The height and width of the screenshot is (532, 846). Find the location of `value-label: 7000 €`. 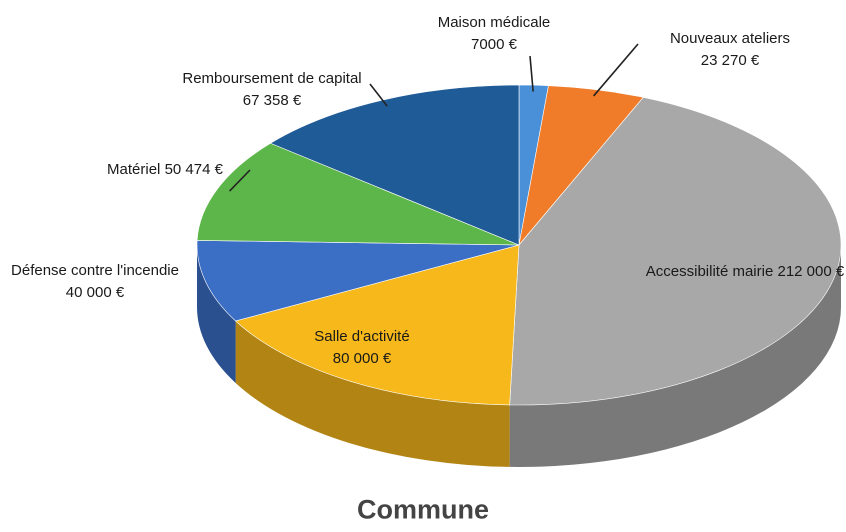

value-label: 7000 € is located at coordinates (494, 44).